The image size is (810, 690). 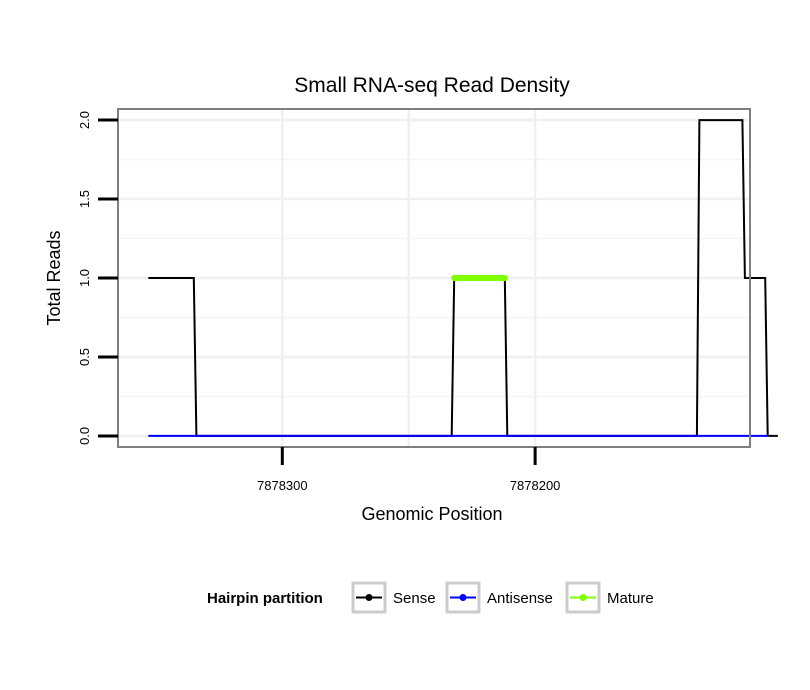 I want to click on y-axis: 0.0 0.5 1.0 1.5 2.0, so click(x=97, y=278).